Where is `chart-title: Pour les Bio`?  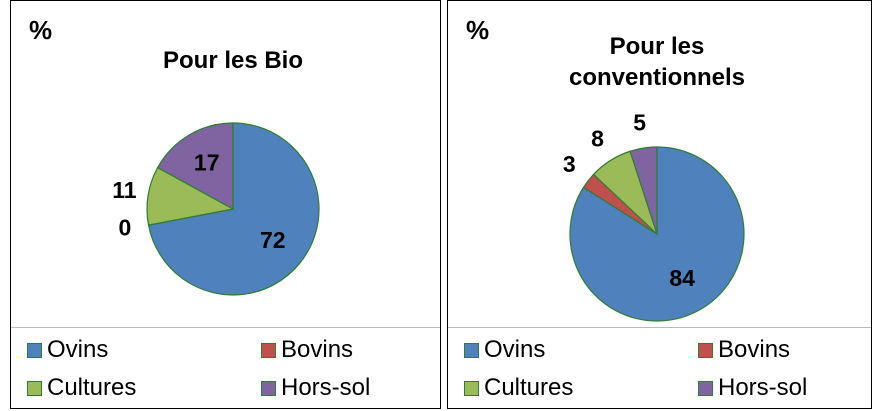 chart-title: Pour les Bio is located at coordinates (233, 60).